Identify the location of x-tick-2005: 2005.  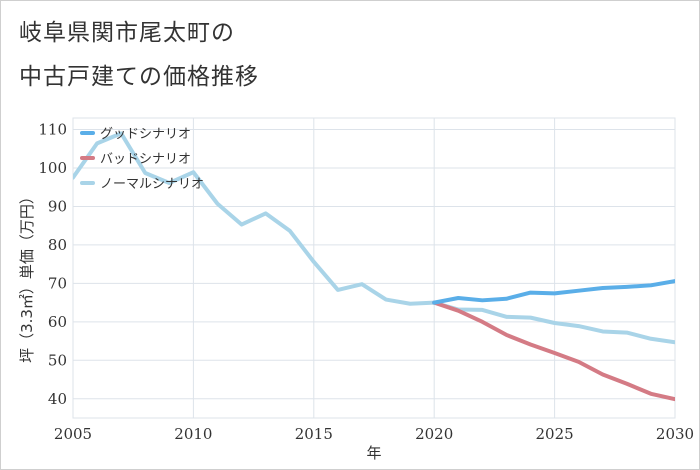
(73, 434).